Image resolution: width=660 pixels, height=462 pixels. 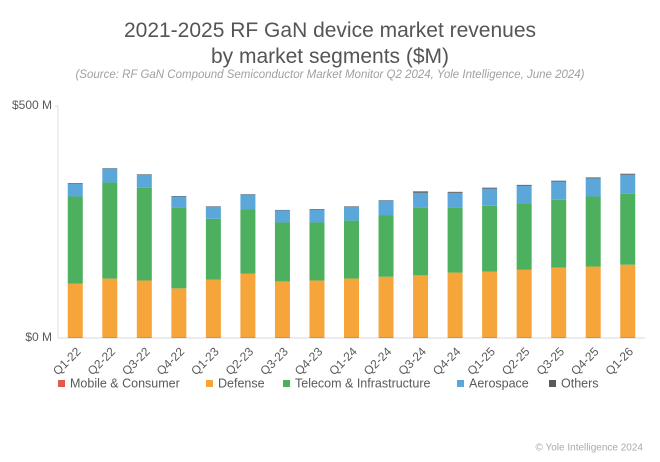 I want to click on x-tick-label: Q1-25, so click(x=481, y=361).